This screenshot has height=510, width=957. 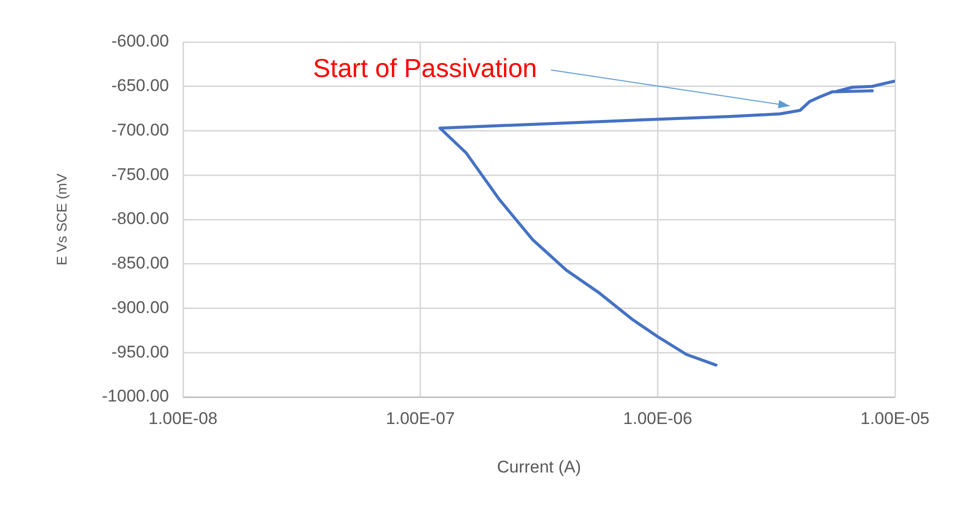 I want to click on y-axis-title: E Vs SCE (mV, so click(x=61, y=219).